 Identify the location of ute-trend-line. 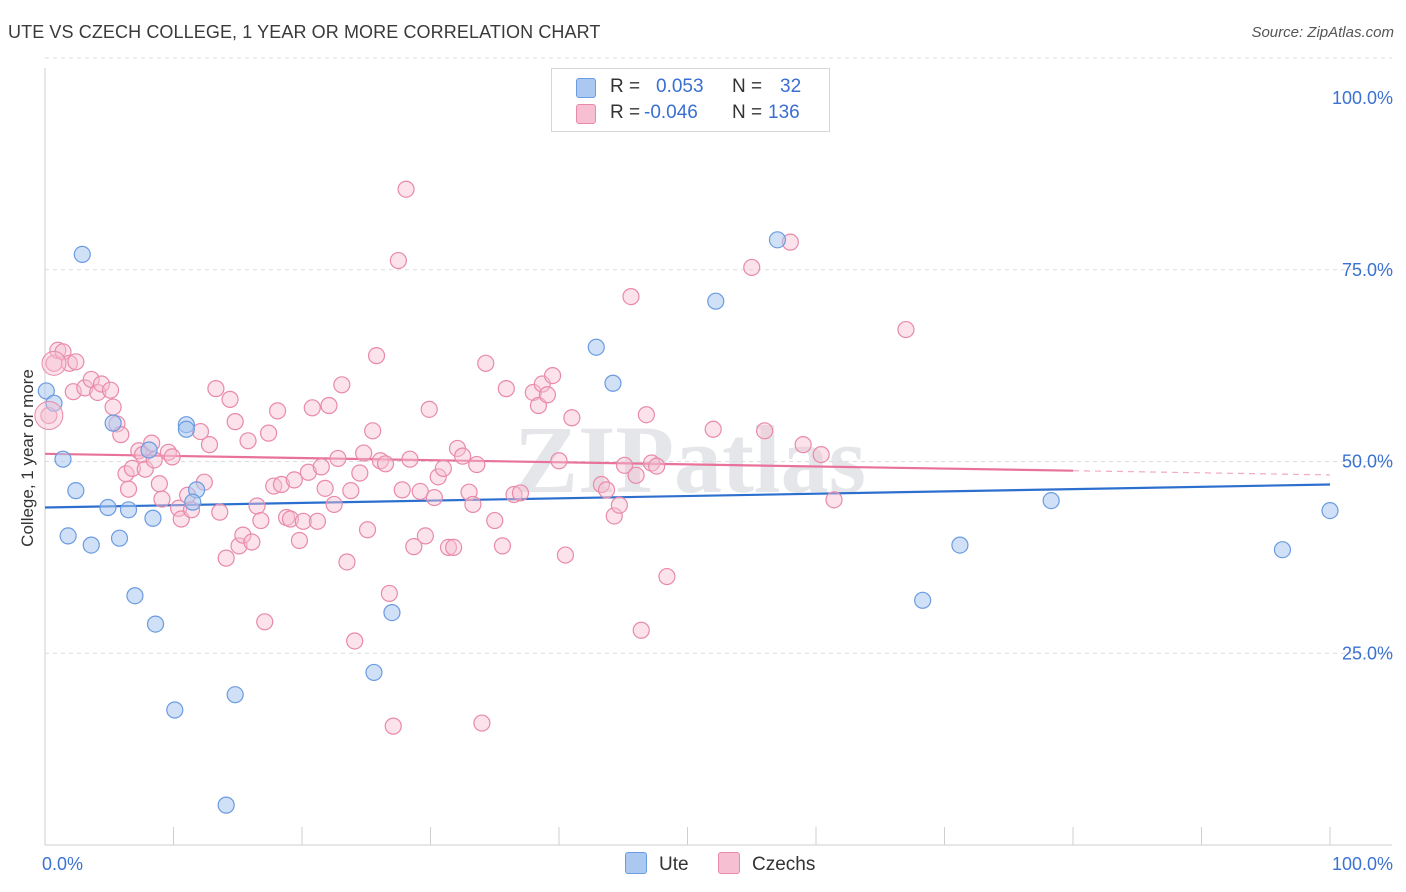
(687, 496).